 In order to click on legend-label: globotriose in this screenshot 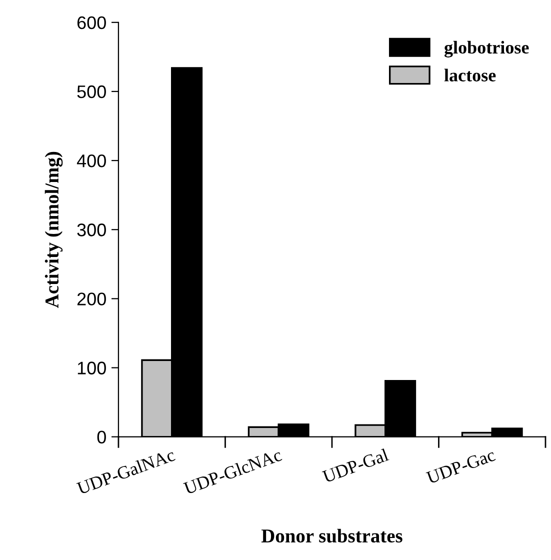, I will do `click(486, 49)`.